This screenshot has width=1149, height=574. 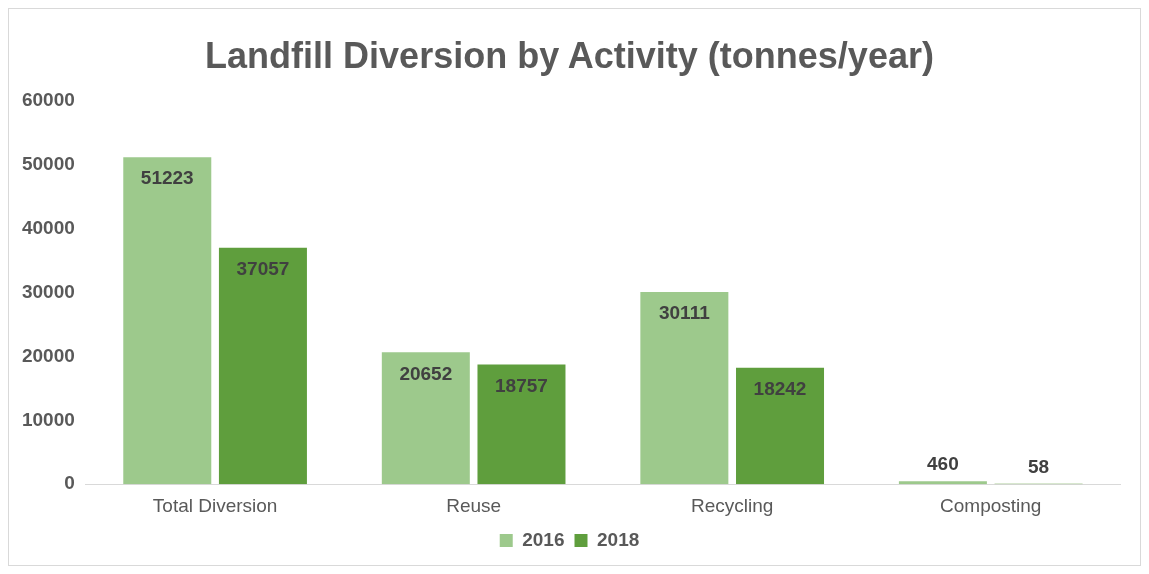 I want to click on x-tick-label: Total Diversion, so click(x=215, y=505).